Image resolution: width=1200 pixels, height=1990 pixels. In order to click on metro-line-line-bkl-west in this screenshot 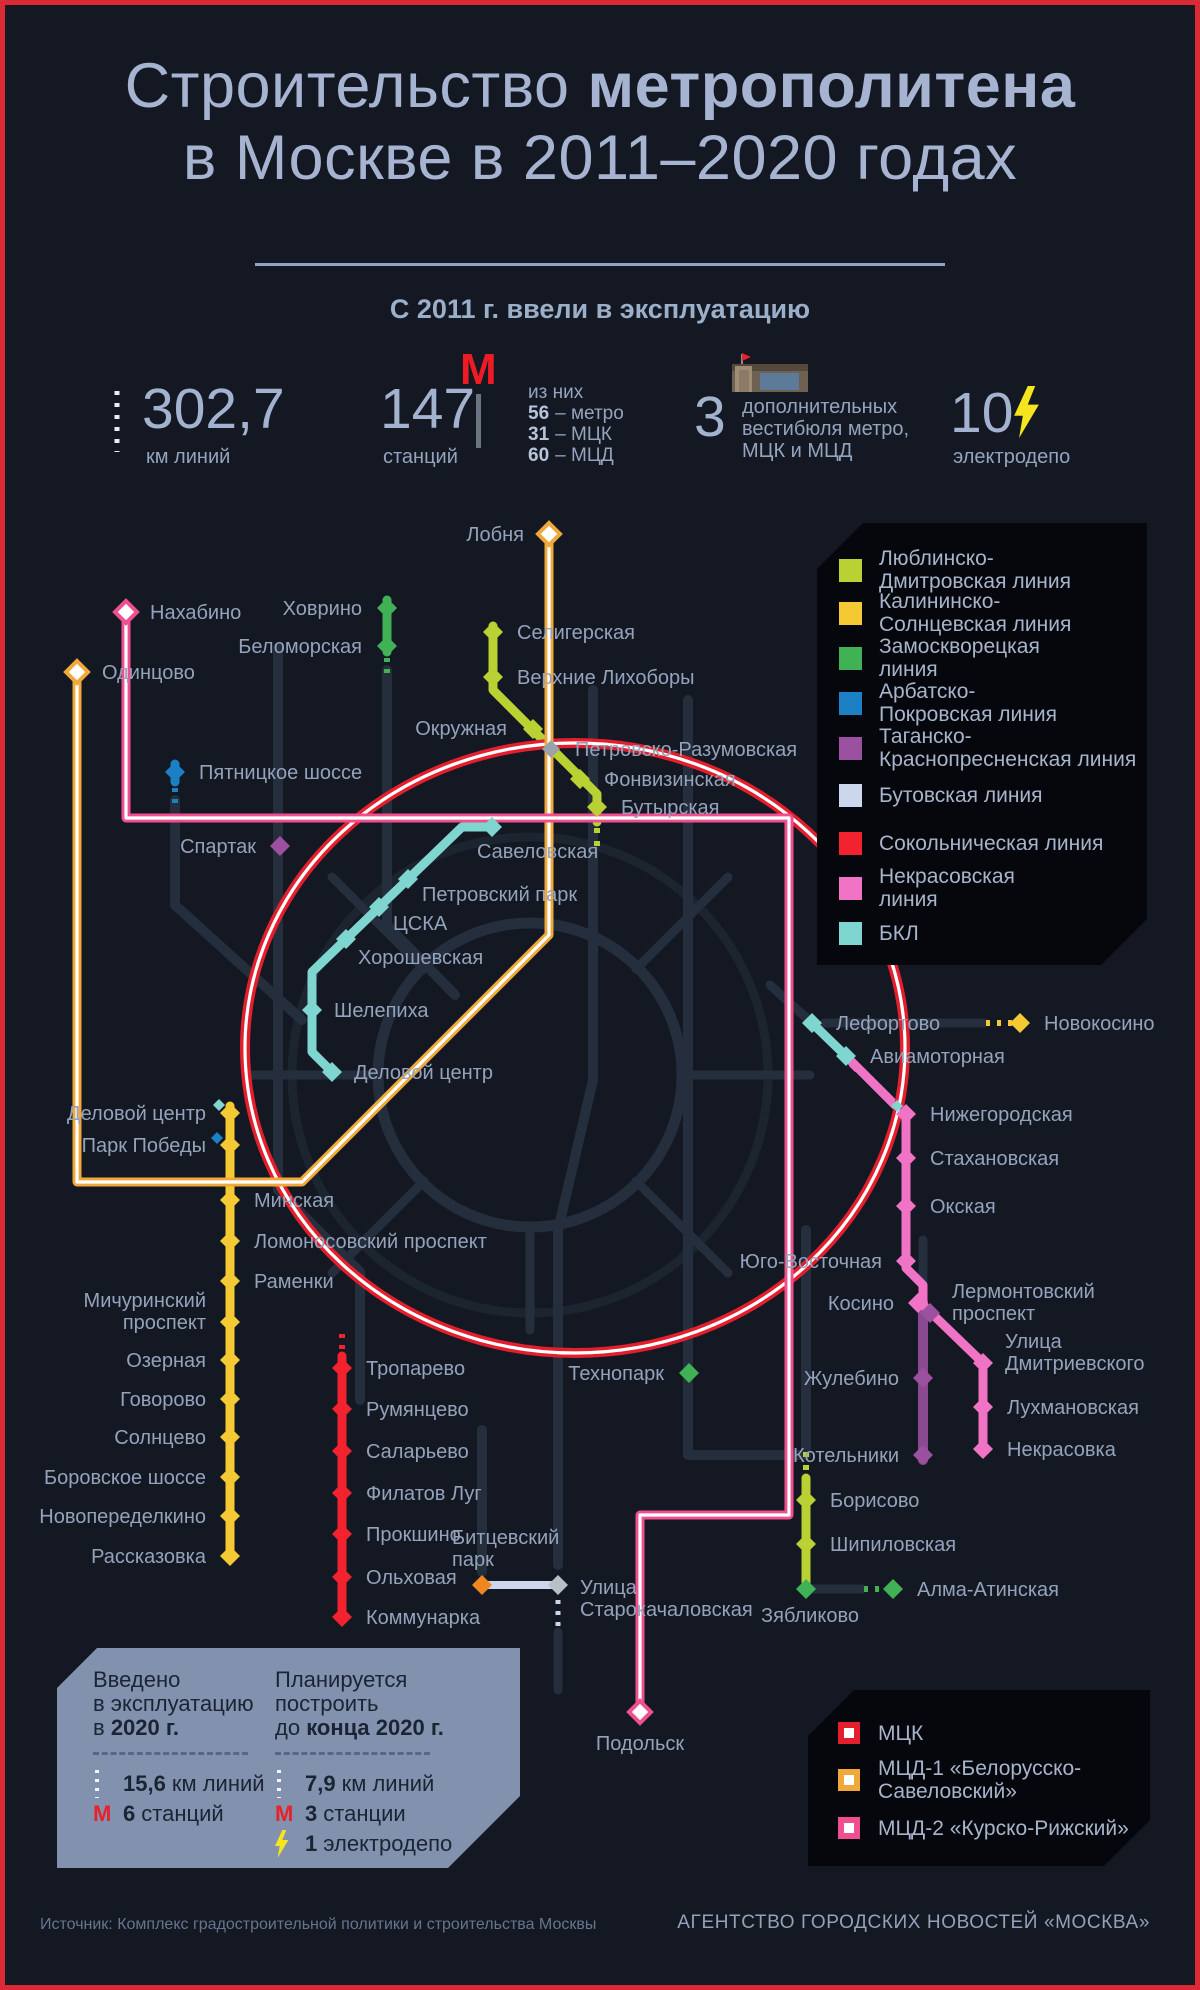, I will do `click(402, 949)`.